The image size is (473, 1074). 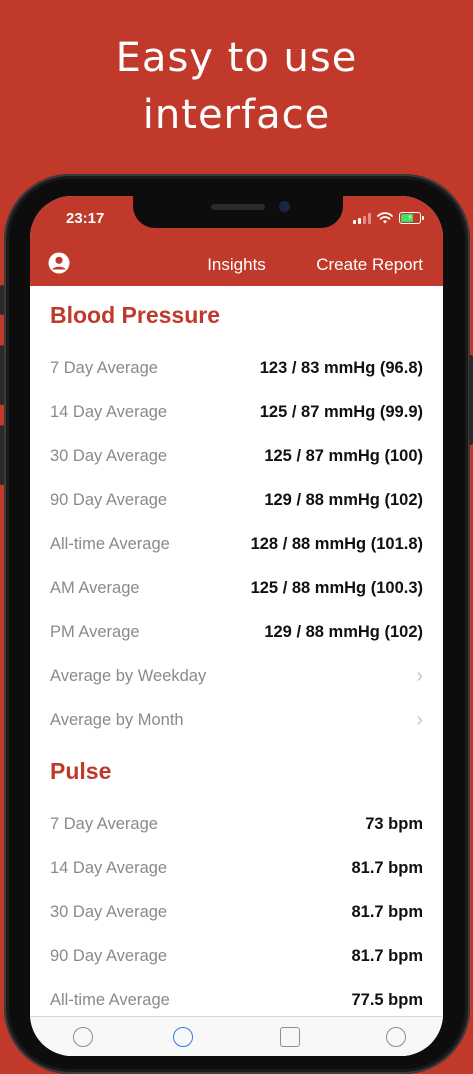 What do you see at coordinates (236, 264) in the screenshot?
I see `nav-title: Insights` at bounding box center [236, 264].